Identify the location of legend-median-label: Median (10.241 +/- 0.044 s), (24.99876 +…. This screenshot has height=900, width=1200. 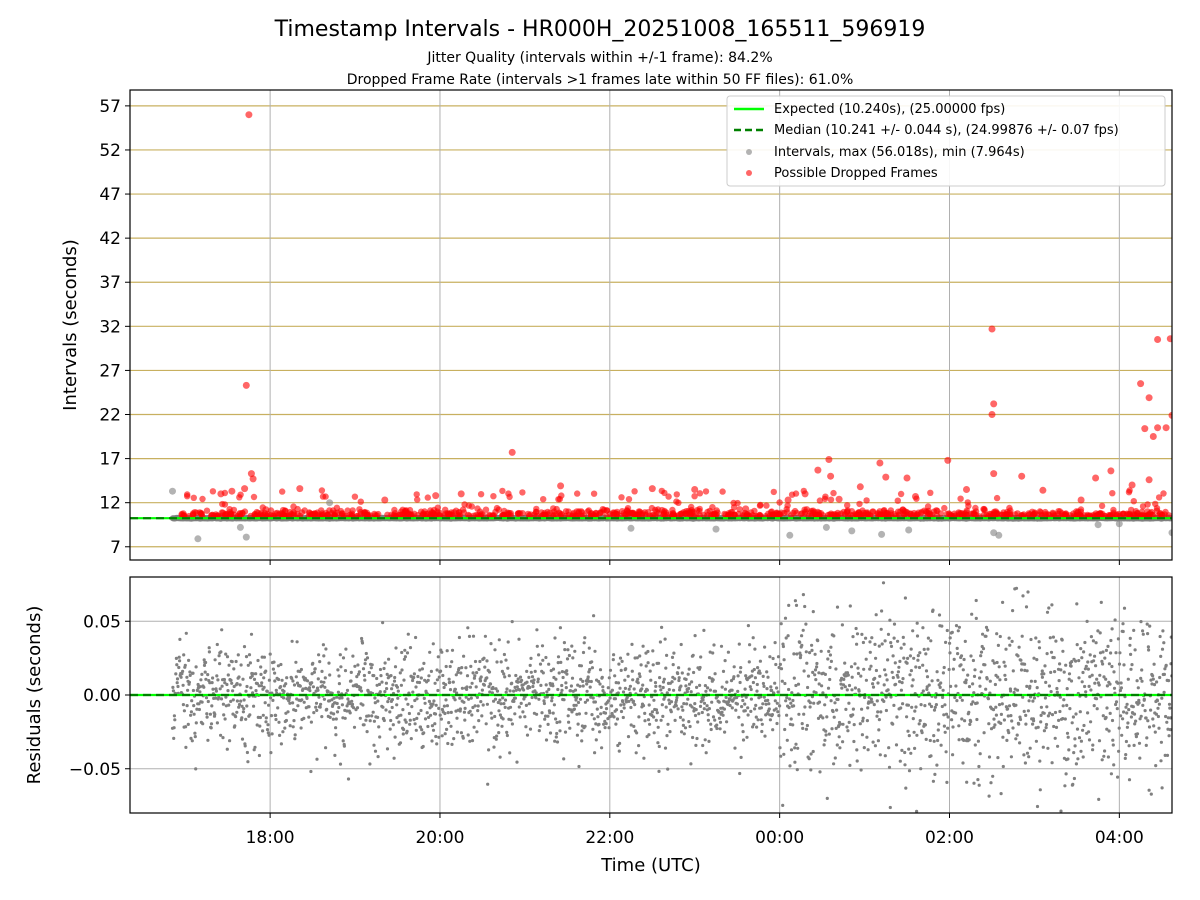
(946, 130).